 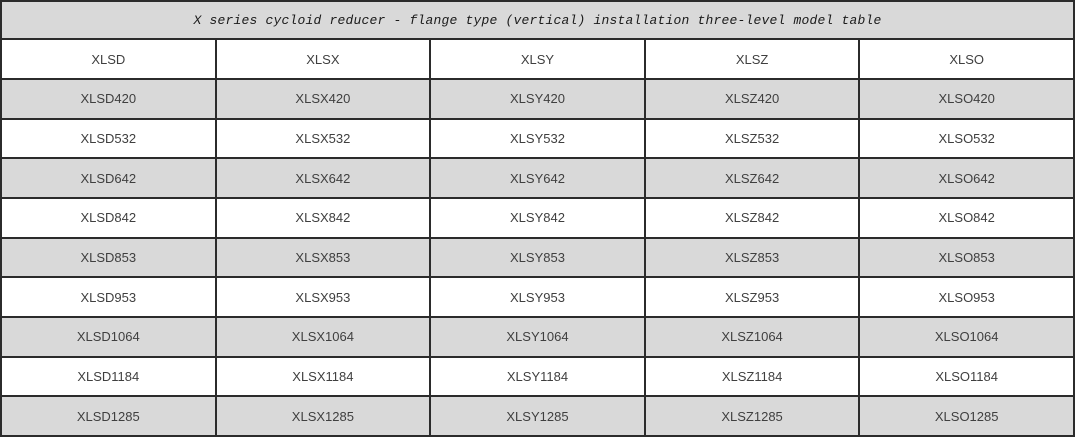 I want to click on model-cell: XLSY532, so click(x=537, y=138).